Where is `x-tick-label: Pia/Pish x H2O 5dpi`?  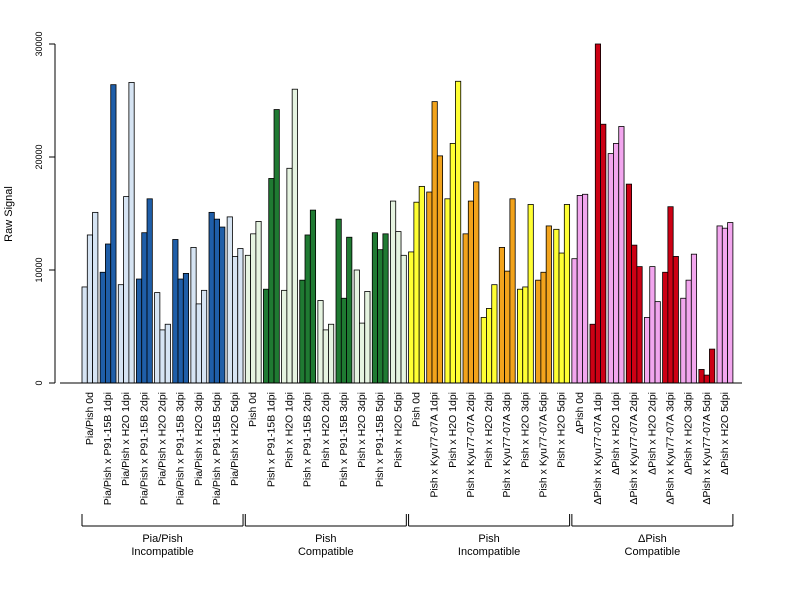
x-tick-label: Pia/Pish x H2O 5dpi is located at coordinates (235, 439).